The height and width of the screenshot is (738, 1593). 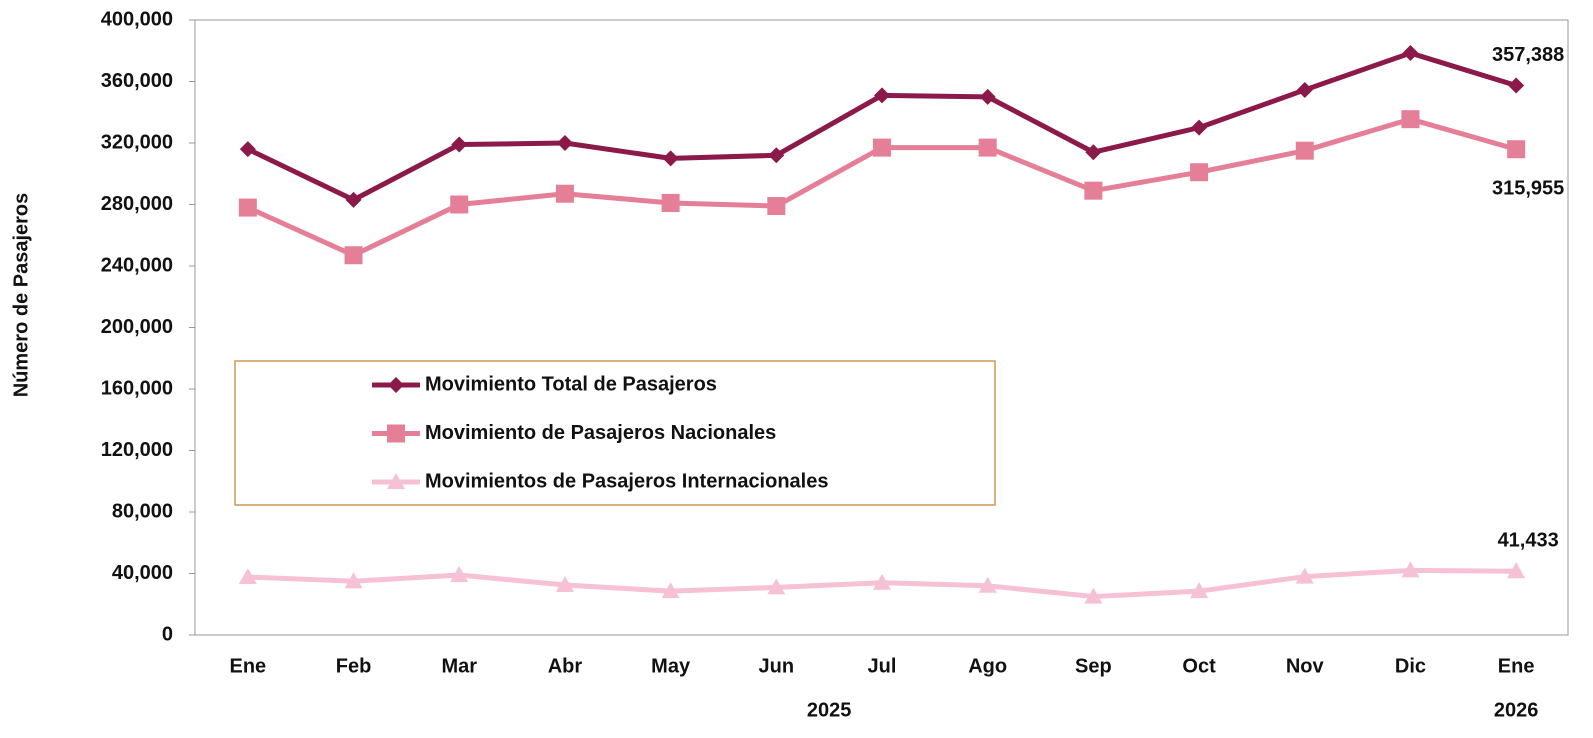 I want to click on legend-label: Movimientos de Pasajeros Internacionales, so click(x=626, y=481).